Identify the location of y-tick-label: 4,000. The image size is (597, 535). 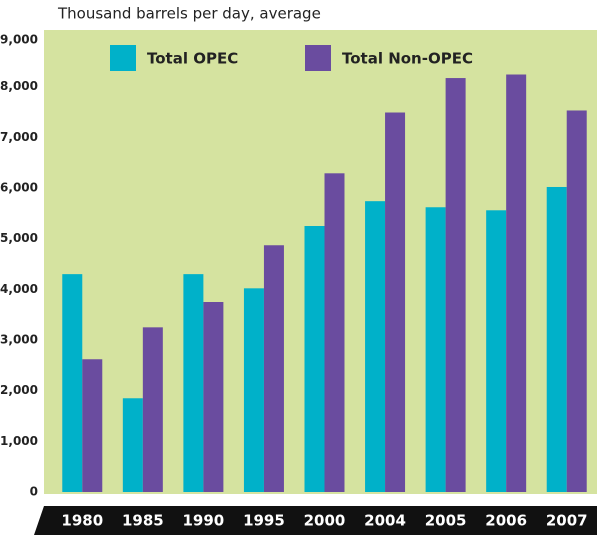
(19, 289).